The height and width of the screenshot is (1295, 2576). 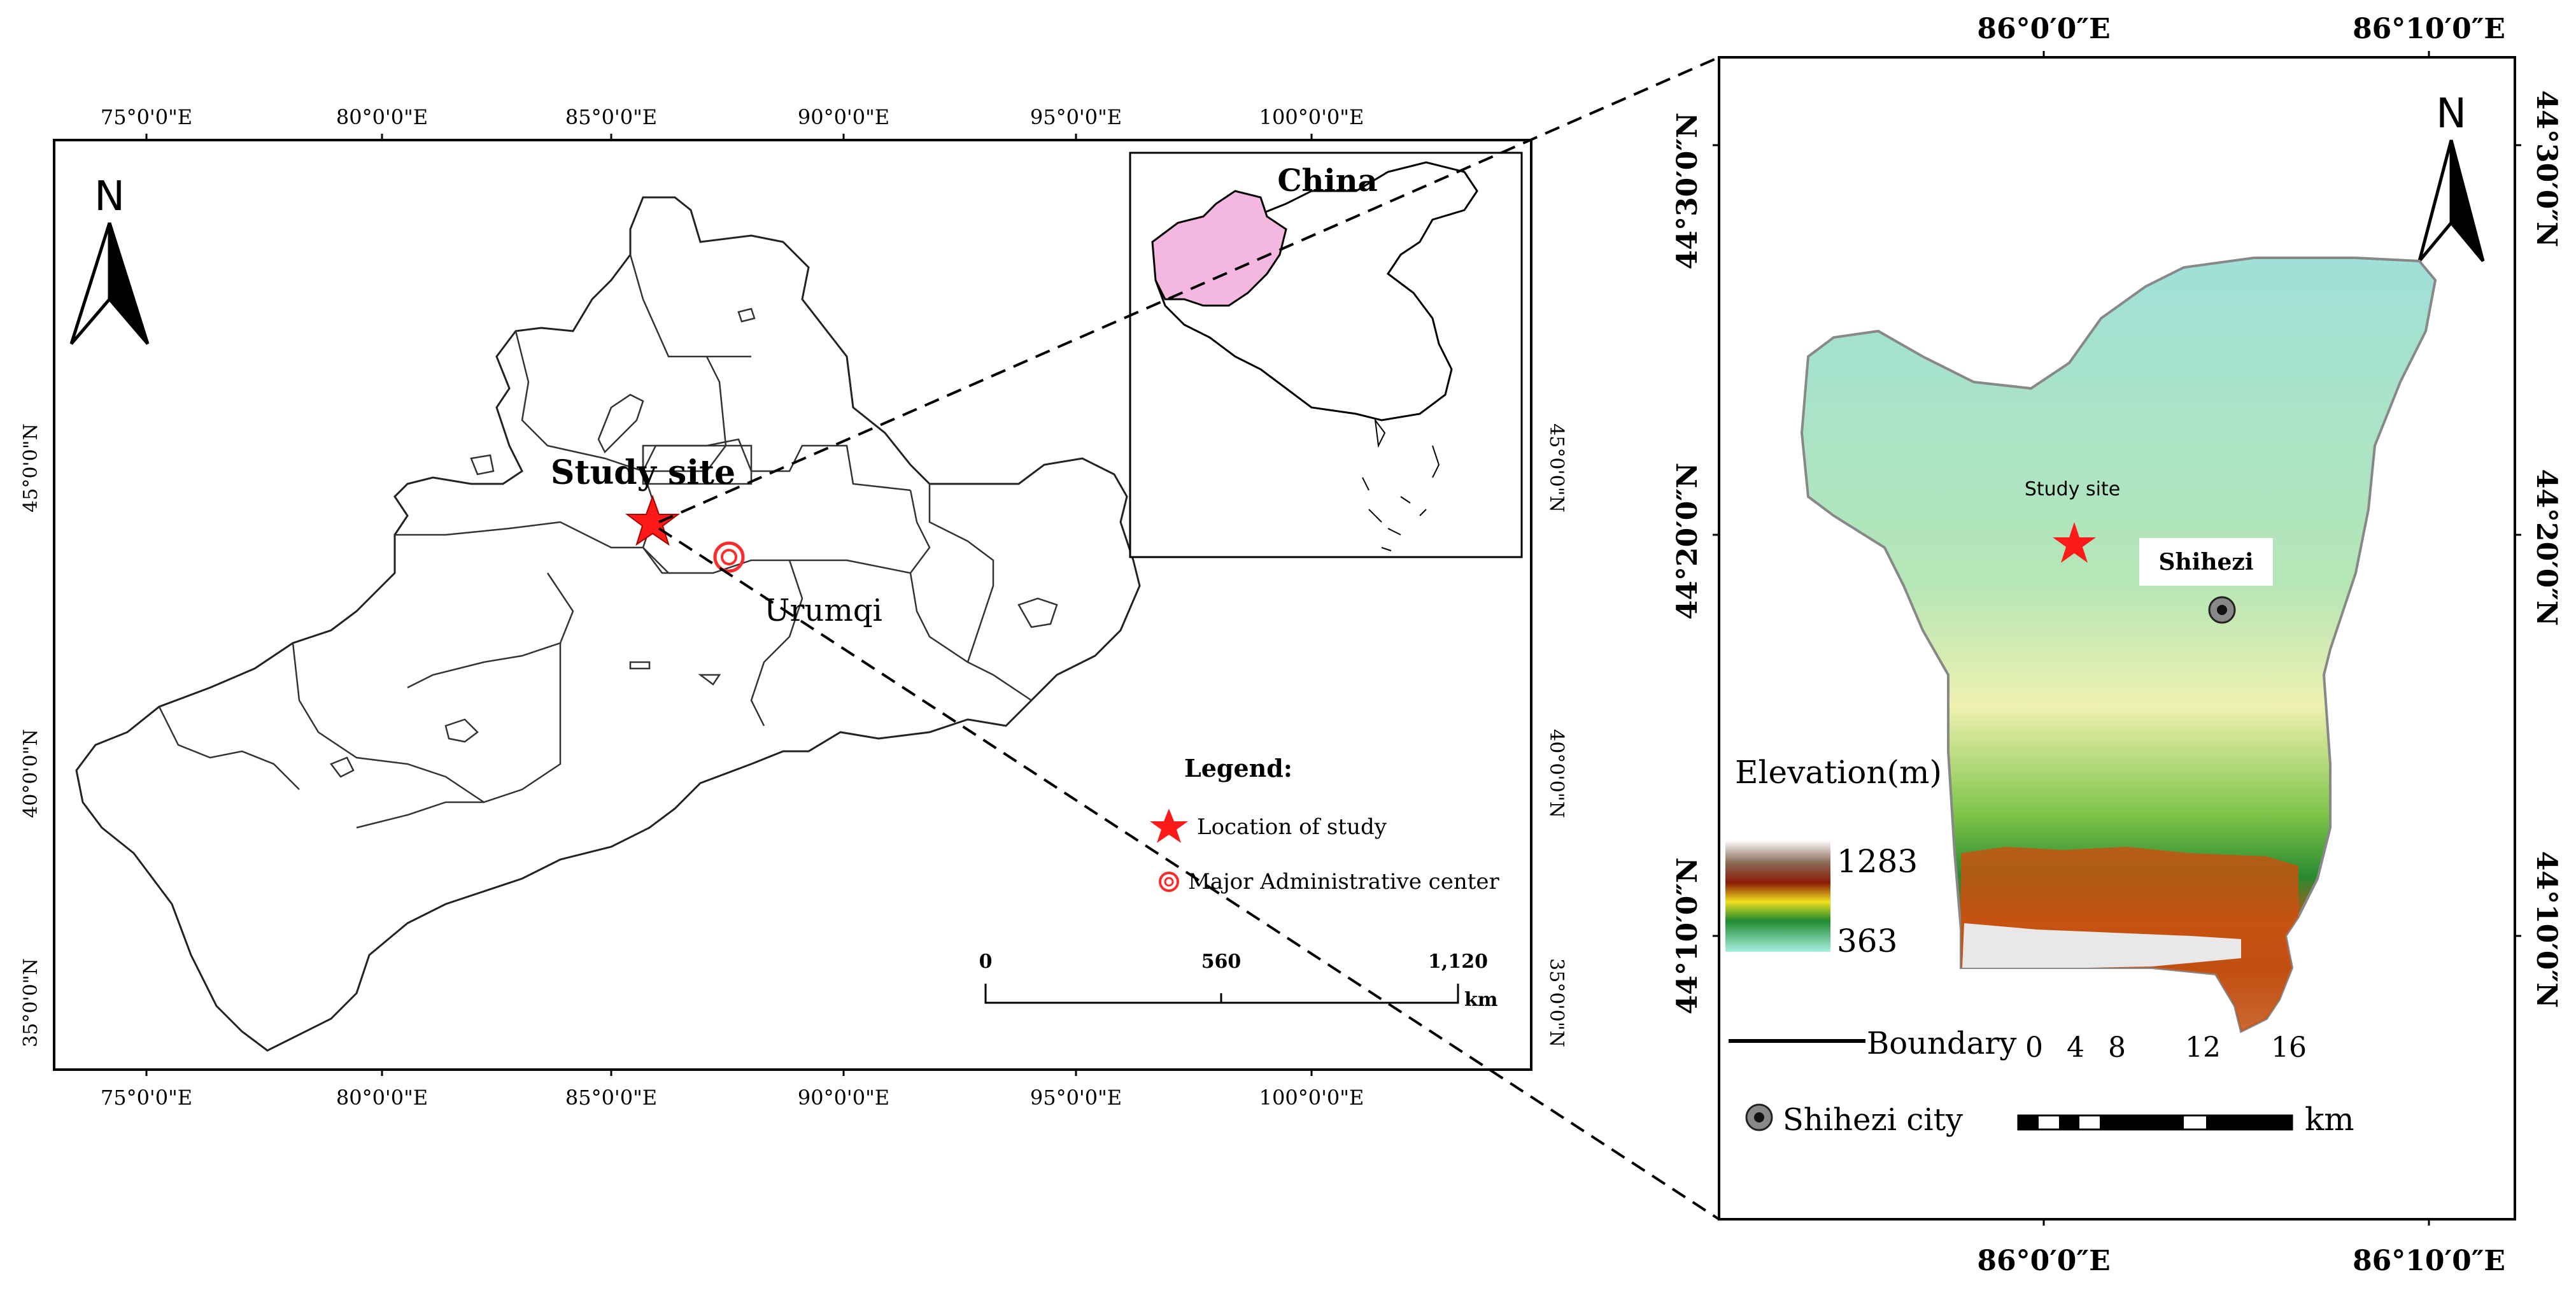 What do you see at coordinates (1169, 826) in the screenshot?
I see `legend-star-icon` at bounding box center [1169, 826].